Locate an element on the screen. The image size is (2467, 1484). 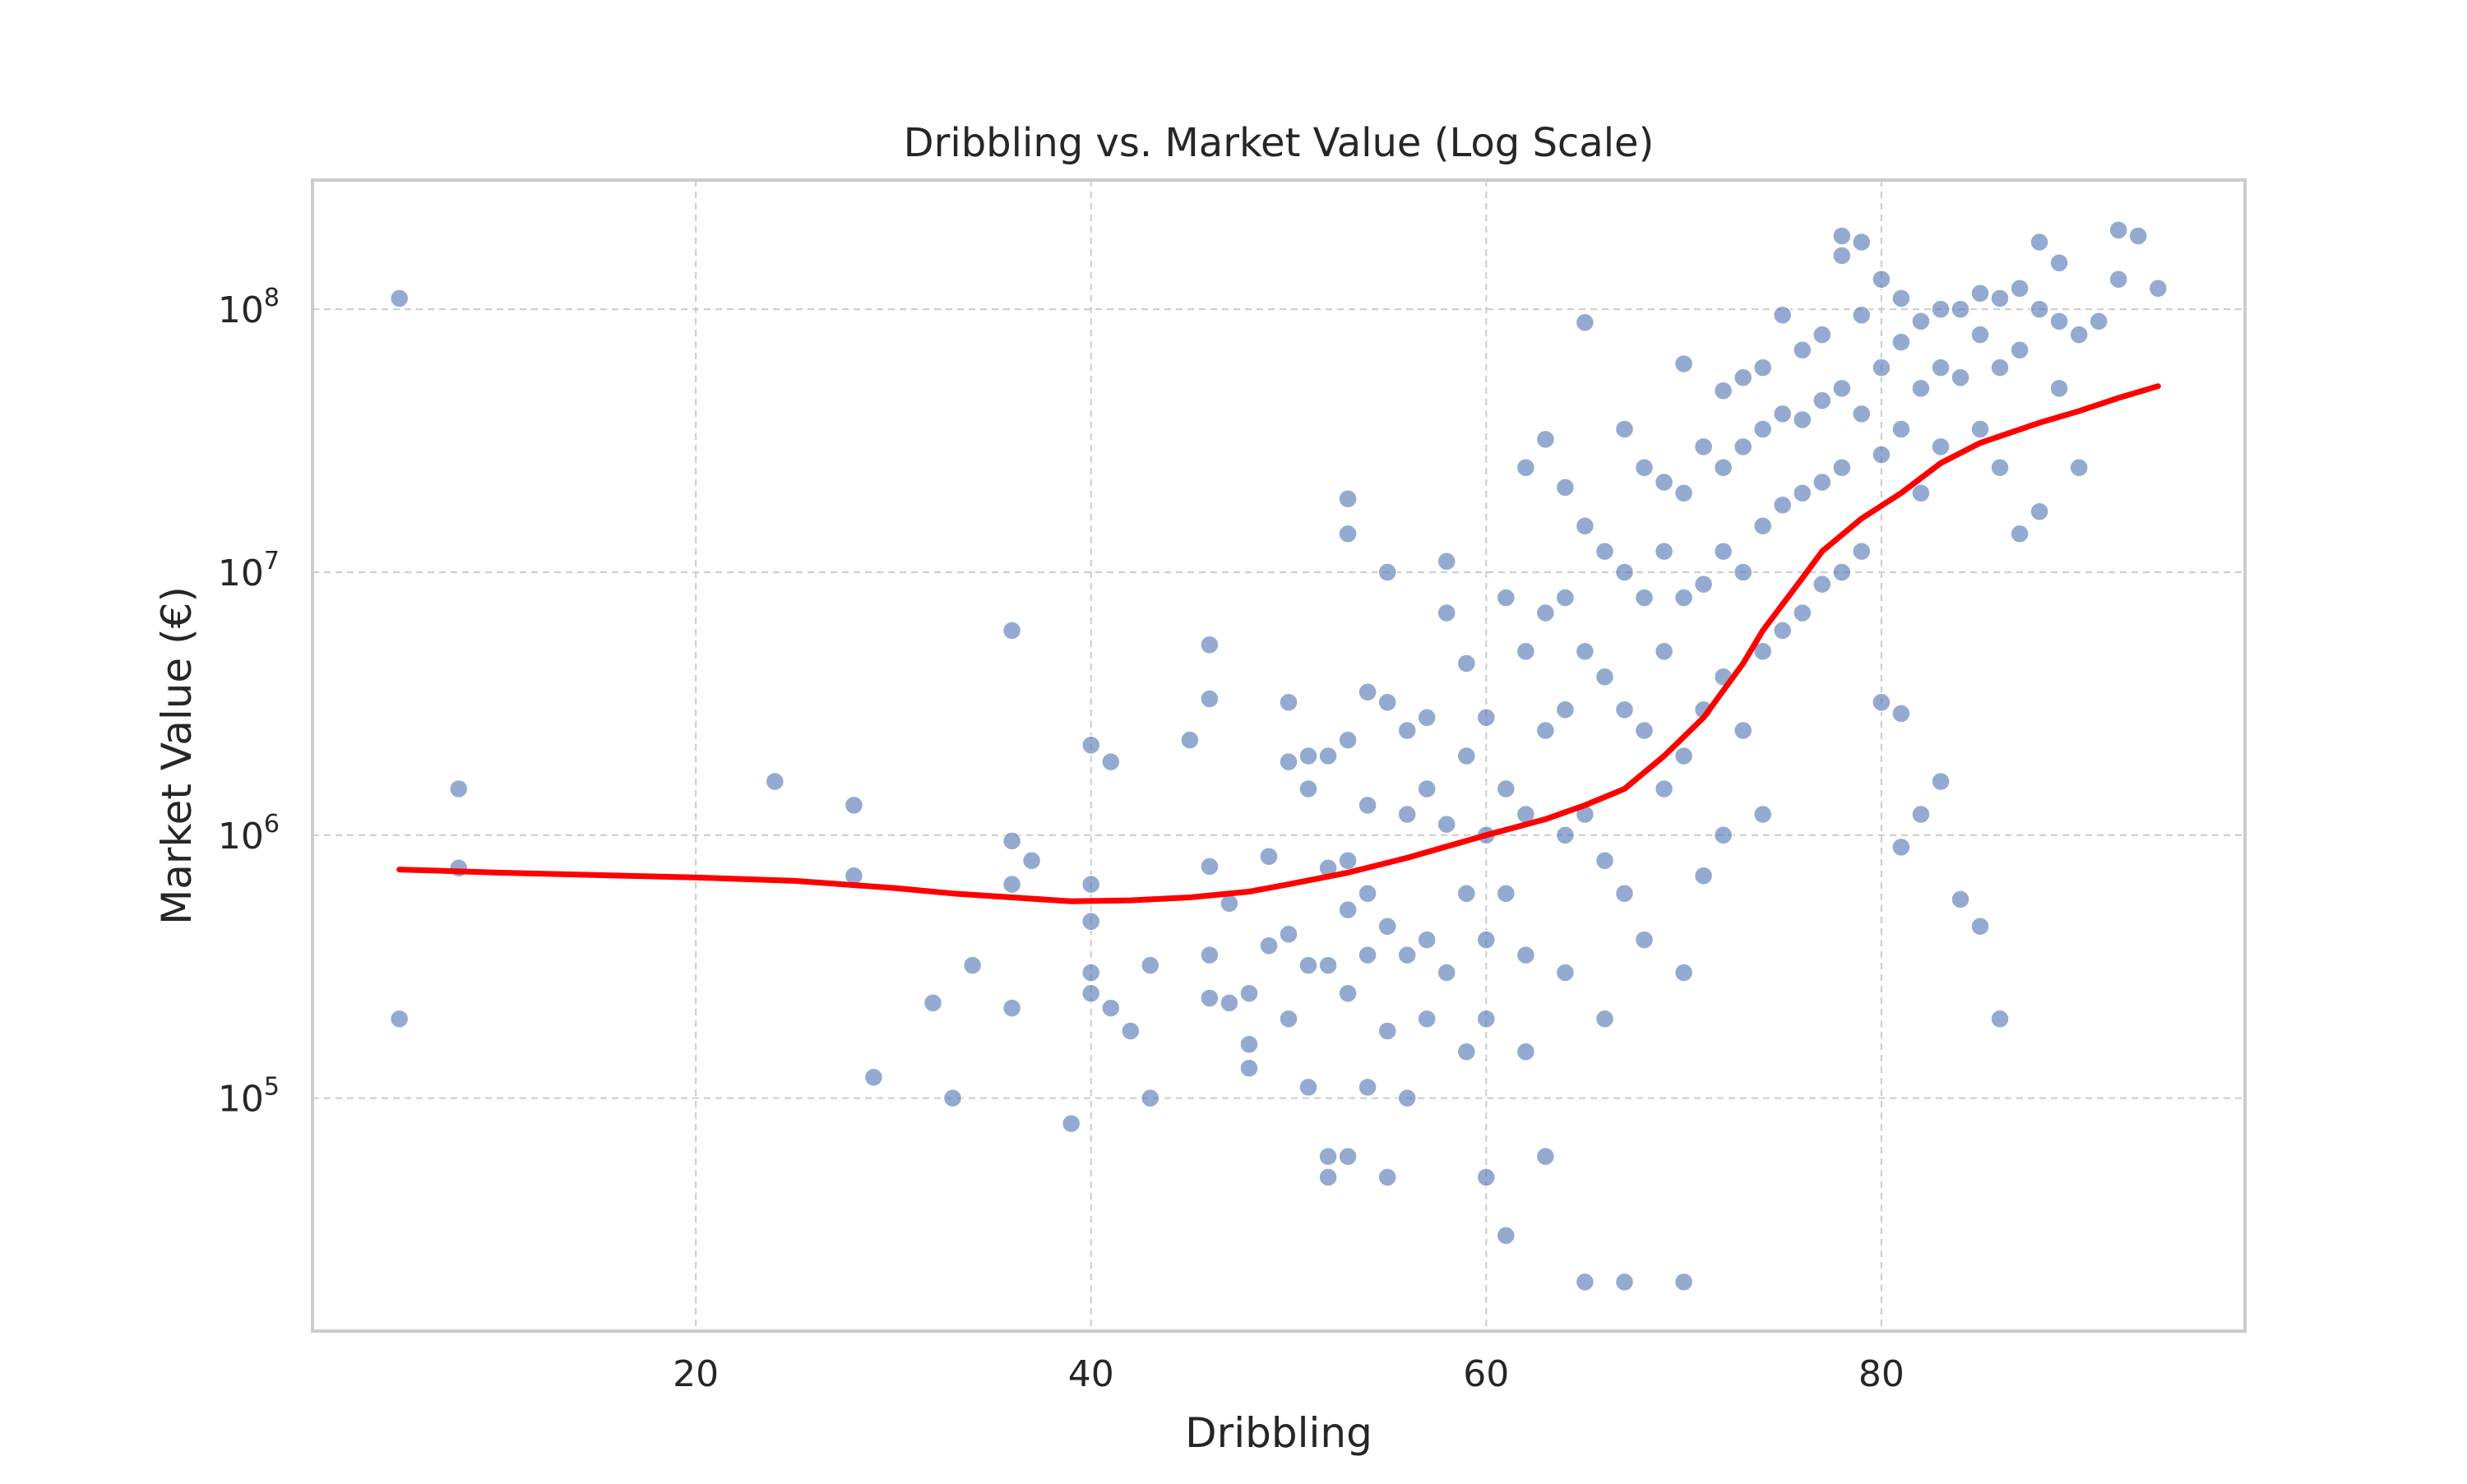
y-axis-label: Market Value (€) is located at coordinates (177, 755).